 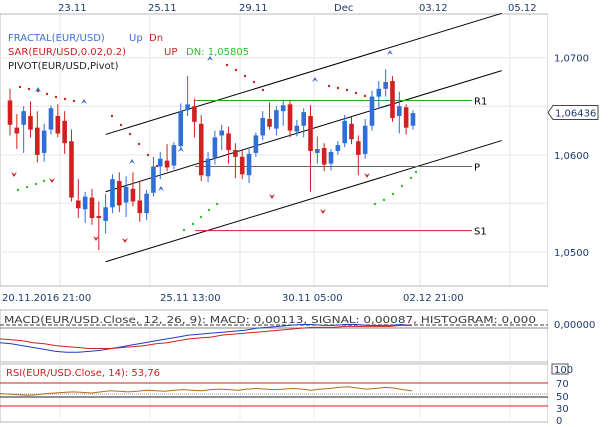 What do you see at coordinates (578, 150) in the screenshot?
I see `price-axis: 1,0700 1,0600 1,0500 1,06436` at bounding box center [578, 150].